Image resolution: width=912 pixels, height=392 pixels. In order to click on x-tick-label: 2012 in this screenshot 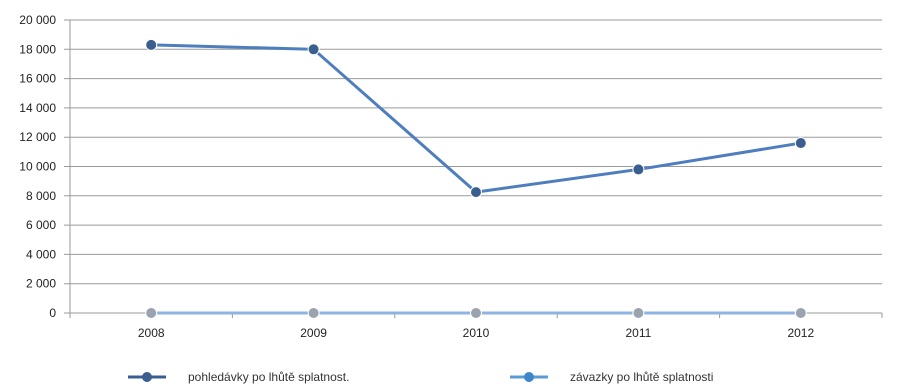, I will do `click(800, 333)`.